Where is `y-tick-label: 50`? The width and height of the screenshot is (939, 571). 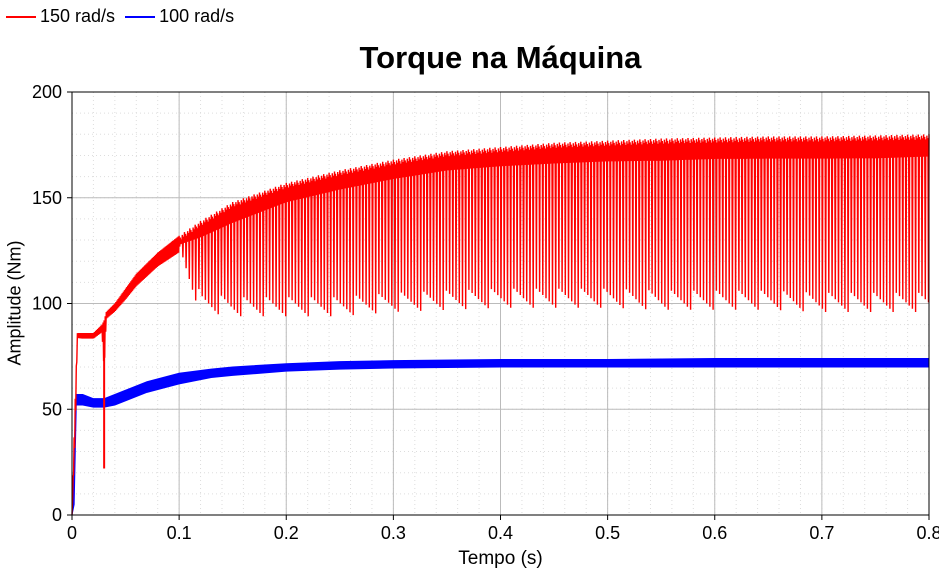
y-tick-label: 50 is located at coordinates (52, 409).